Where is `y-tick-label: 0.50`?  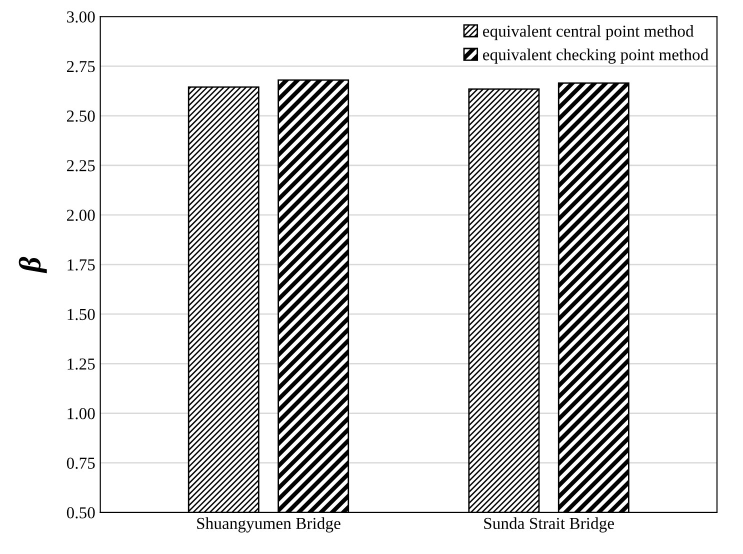
y-tick-label: 0.50 is located at coordinates (80, 512).